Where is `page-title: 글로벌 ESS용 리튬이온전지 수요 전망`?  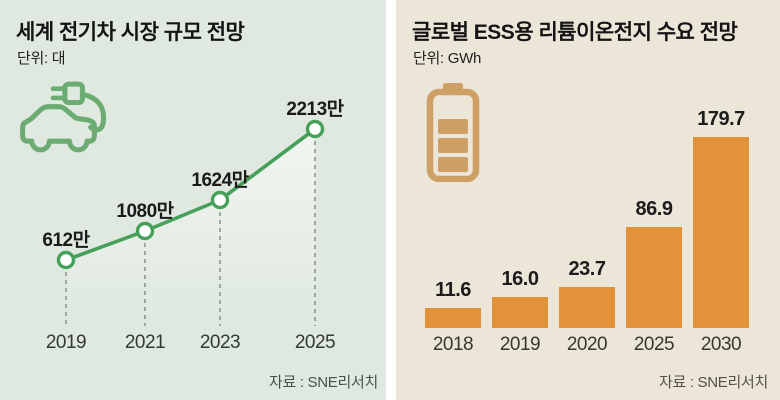
page-title: 글로벌 ESS용 리튬이온전지 수요 전망 is located at coordinates (575, 32).